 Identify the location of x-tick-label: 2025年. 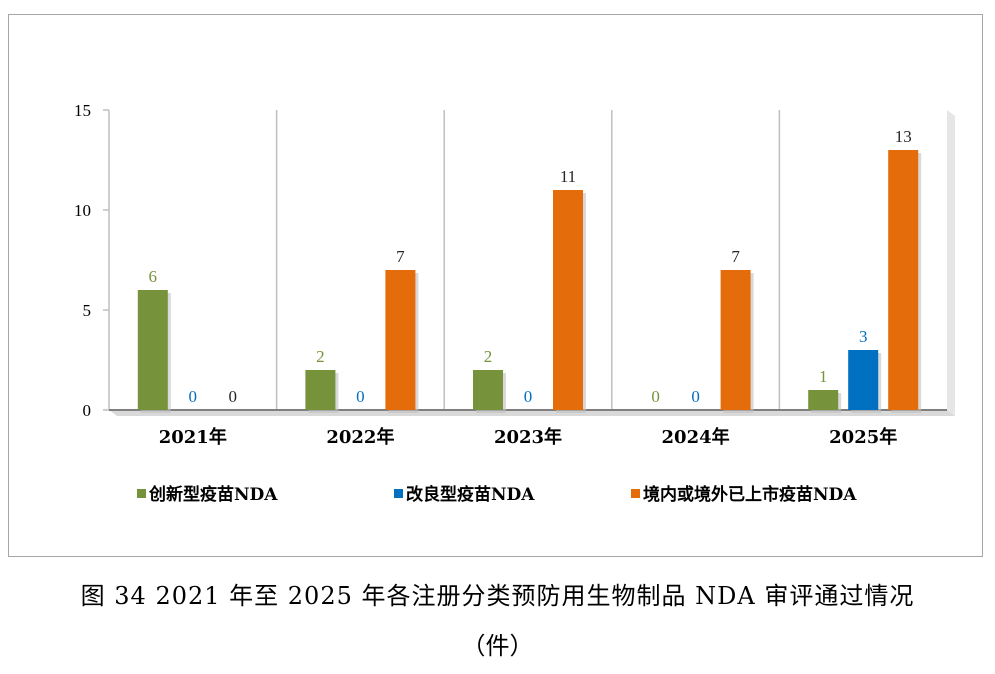
(863, 437).